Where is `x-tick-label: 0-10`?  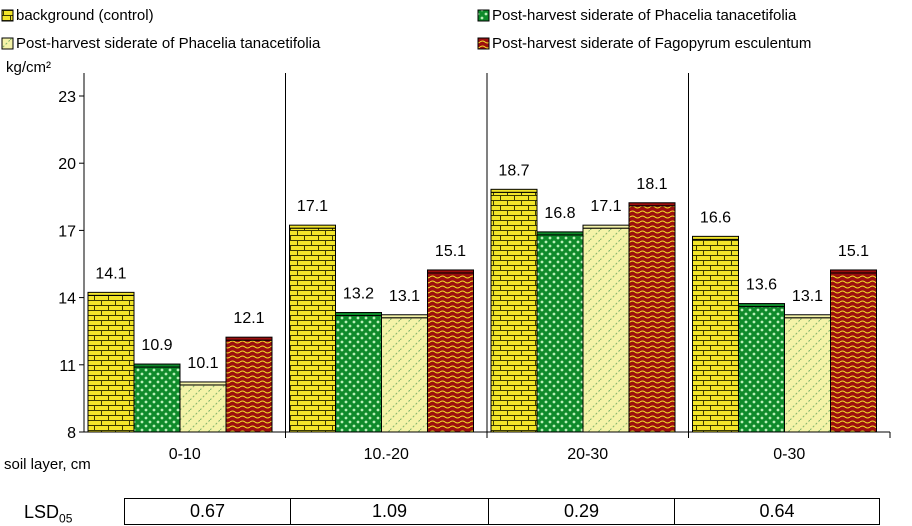
x-tick-label: 0-10 is located at coordinates (185, 454).